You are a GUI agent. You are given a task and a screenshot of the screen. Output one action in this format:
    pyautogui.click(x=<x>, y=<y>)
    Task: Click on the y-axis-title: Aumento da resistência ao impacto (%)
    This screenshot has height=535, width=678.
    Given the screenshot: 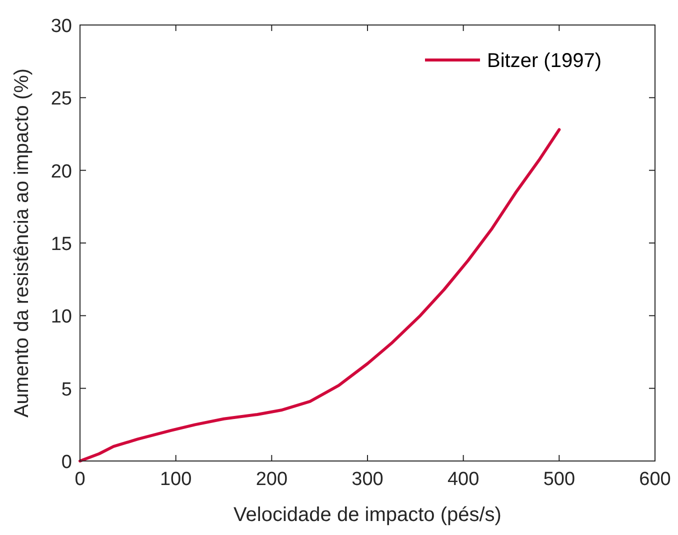 What is the action you would take?
    pyautogui.click(x=22, y=243)
    